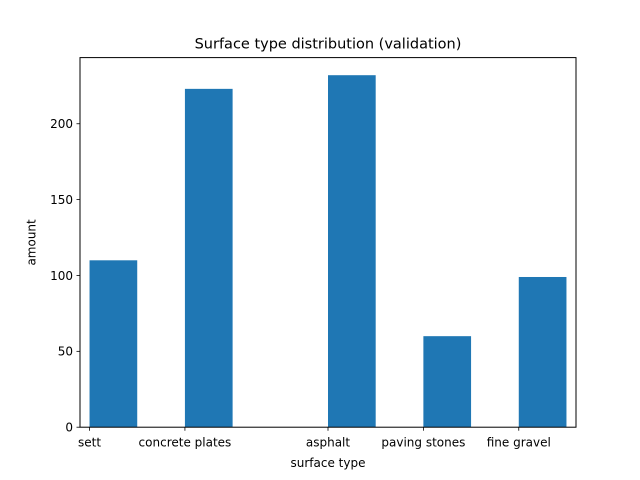 This screenshot has height=480, width=640. I want to click on y-tick-label: 50, so click(65, 352).